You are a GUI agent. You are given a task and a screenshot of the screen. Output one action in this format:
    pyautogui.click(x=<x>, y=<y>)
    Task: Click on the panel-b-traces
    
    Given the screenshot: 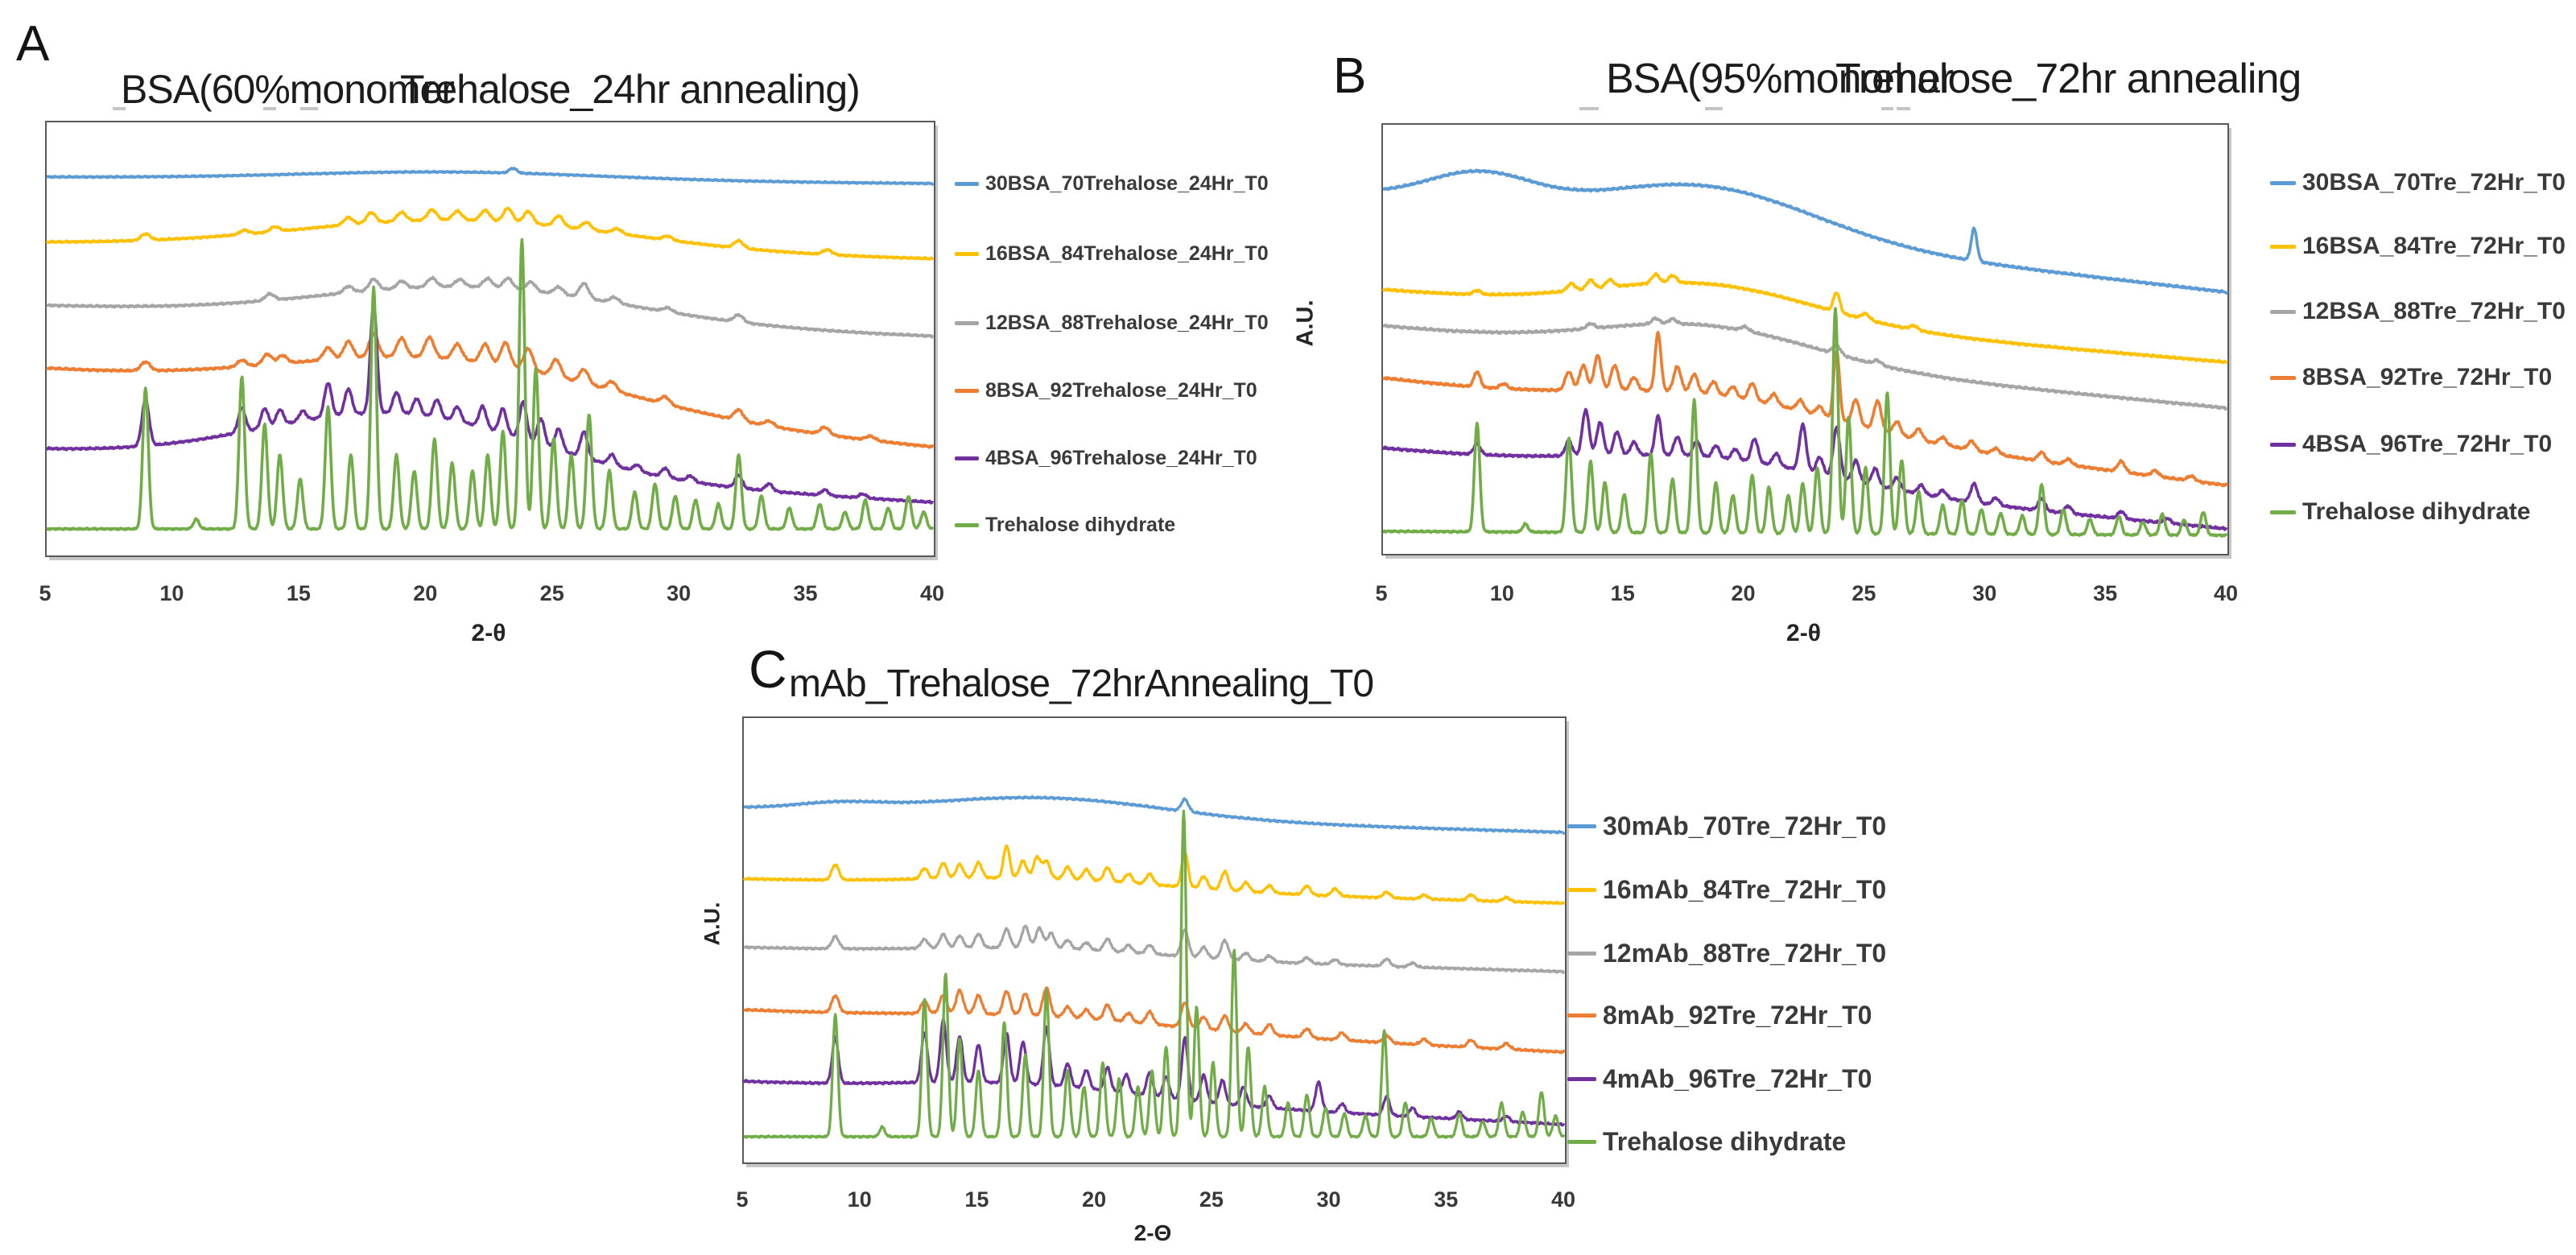 What is the action you would take?
    pyautogui.click(x=1804, y=353)
    